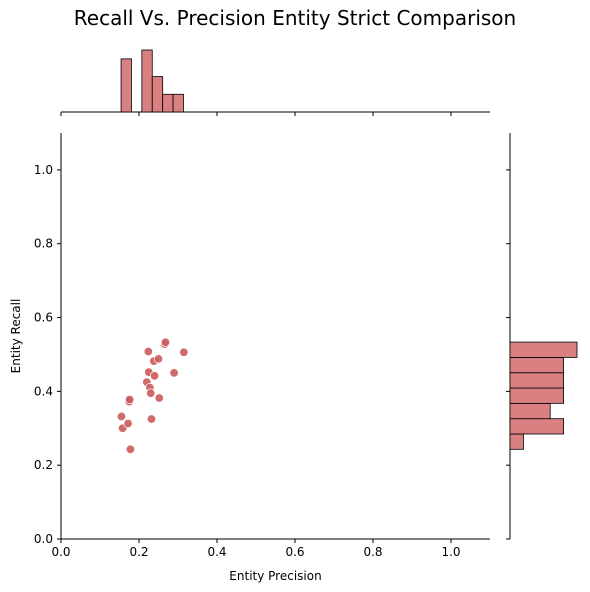  Describe the element at coordinates (16, 336) in the screenshot. I see `y-axis-label: Entity Recall` at that location.